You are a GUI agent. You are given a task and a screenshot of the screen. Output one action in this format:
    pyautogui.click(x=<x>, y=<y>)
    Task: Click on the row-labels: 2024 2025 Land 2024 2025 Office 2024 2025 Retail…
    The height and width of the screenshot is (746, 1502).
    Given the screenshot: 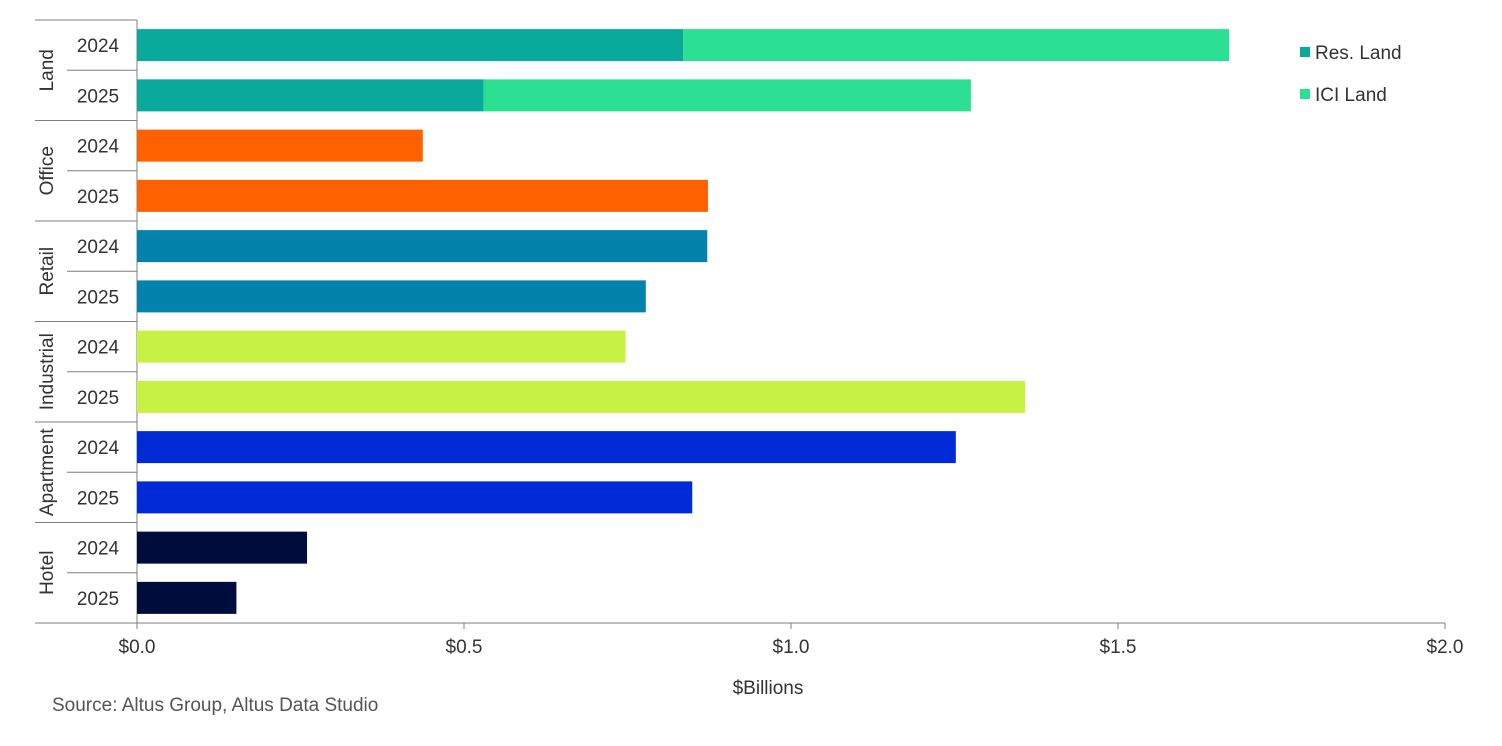 What is the action you would take?
    pyautogui.click(x=78, y=323)
    